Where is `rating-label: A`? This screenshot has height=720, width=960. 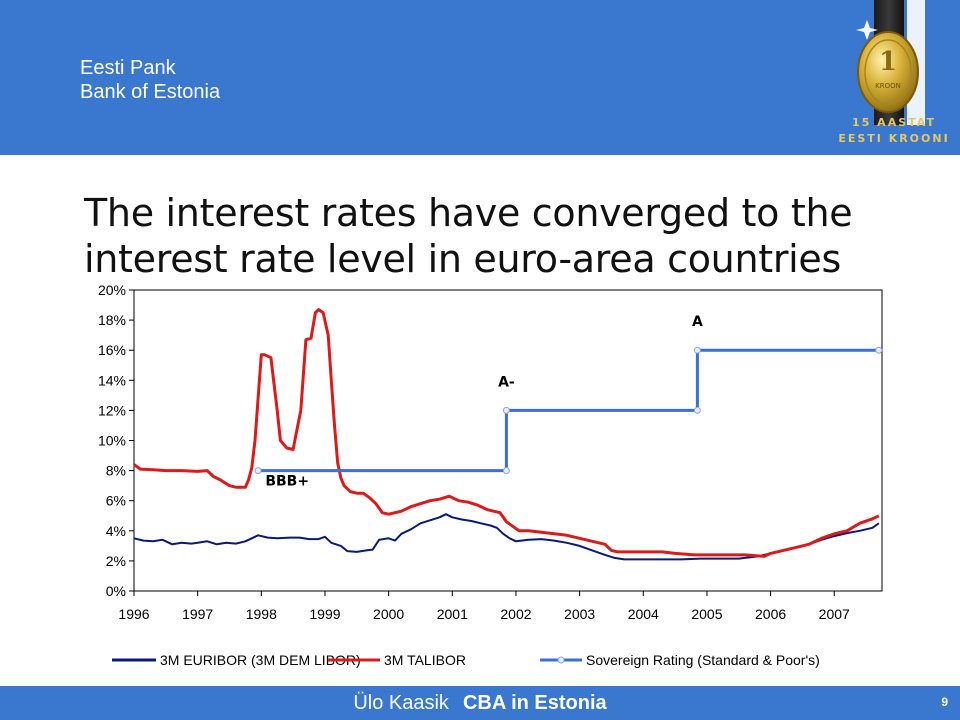
rating-label: A is located at coordinates (697, 322).